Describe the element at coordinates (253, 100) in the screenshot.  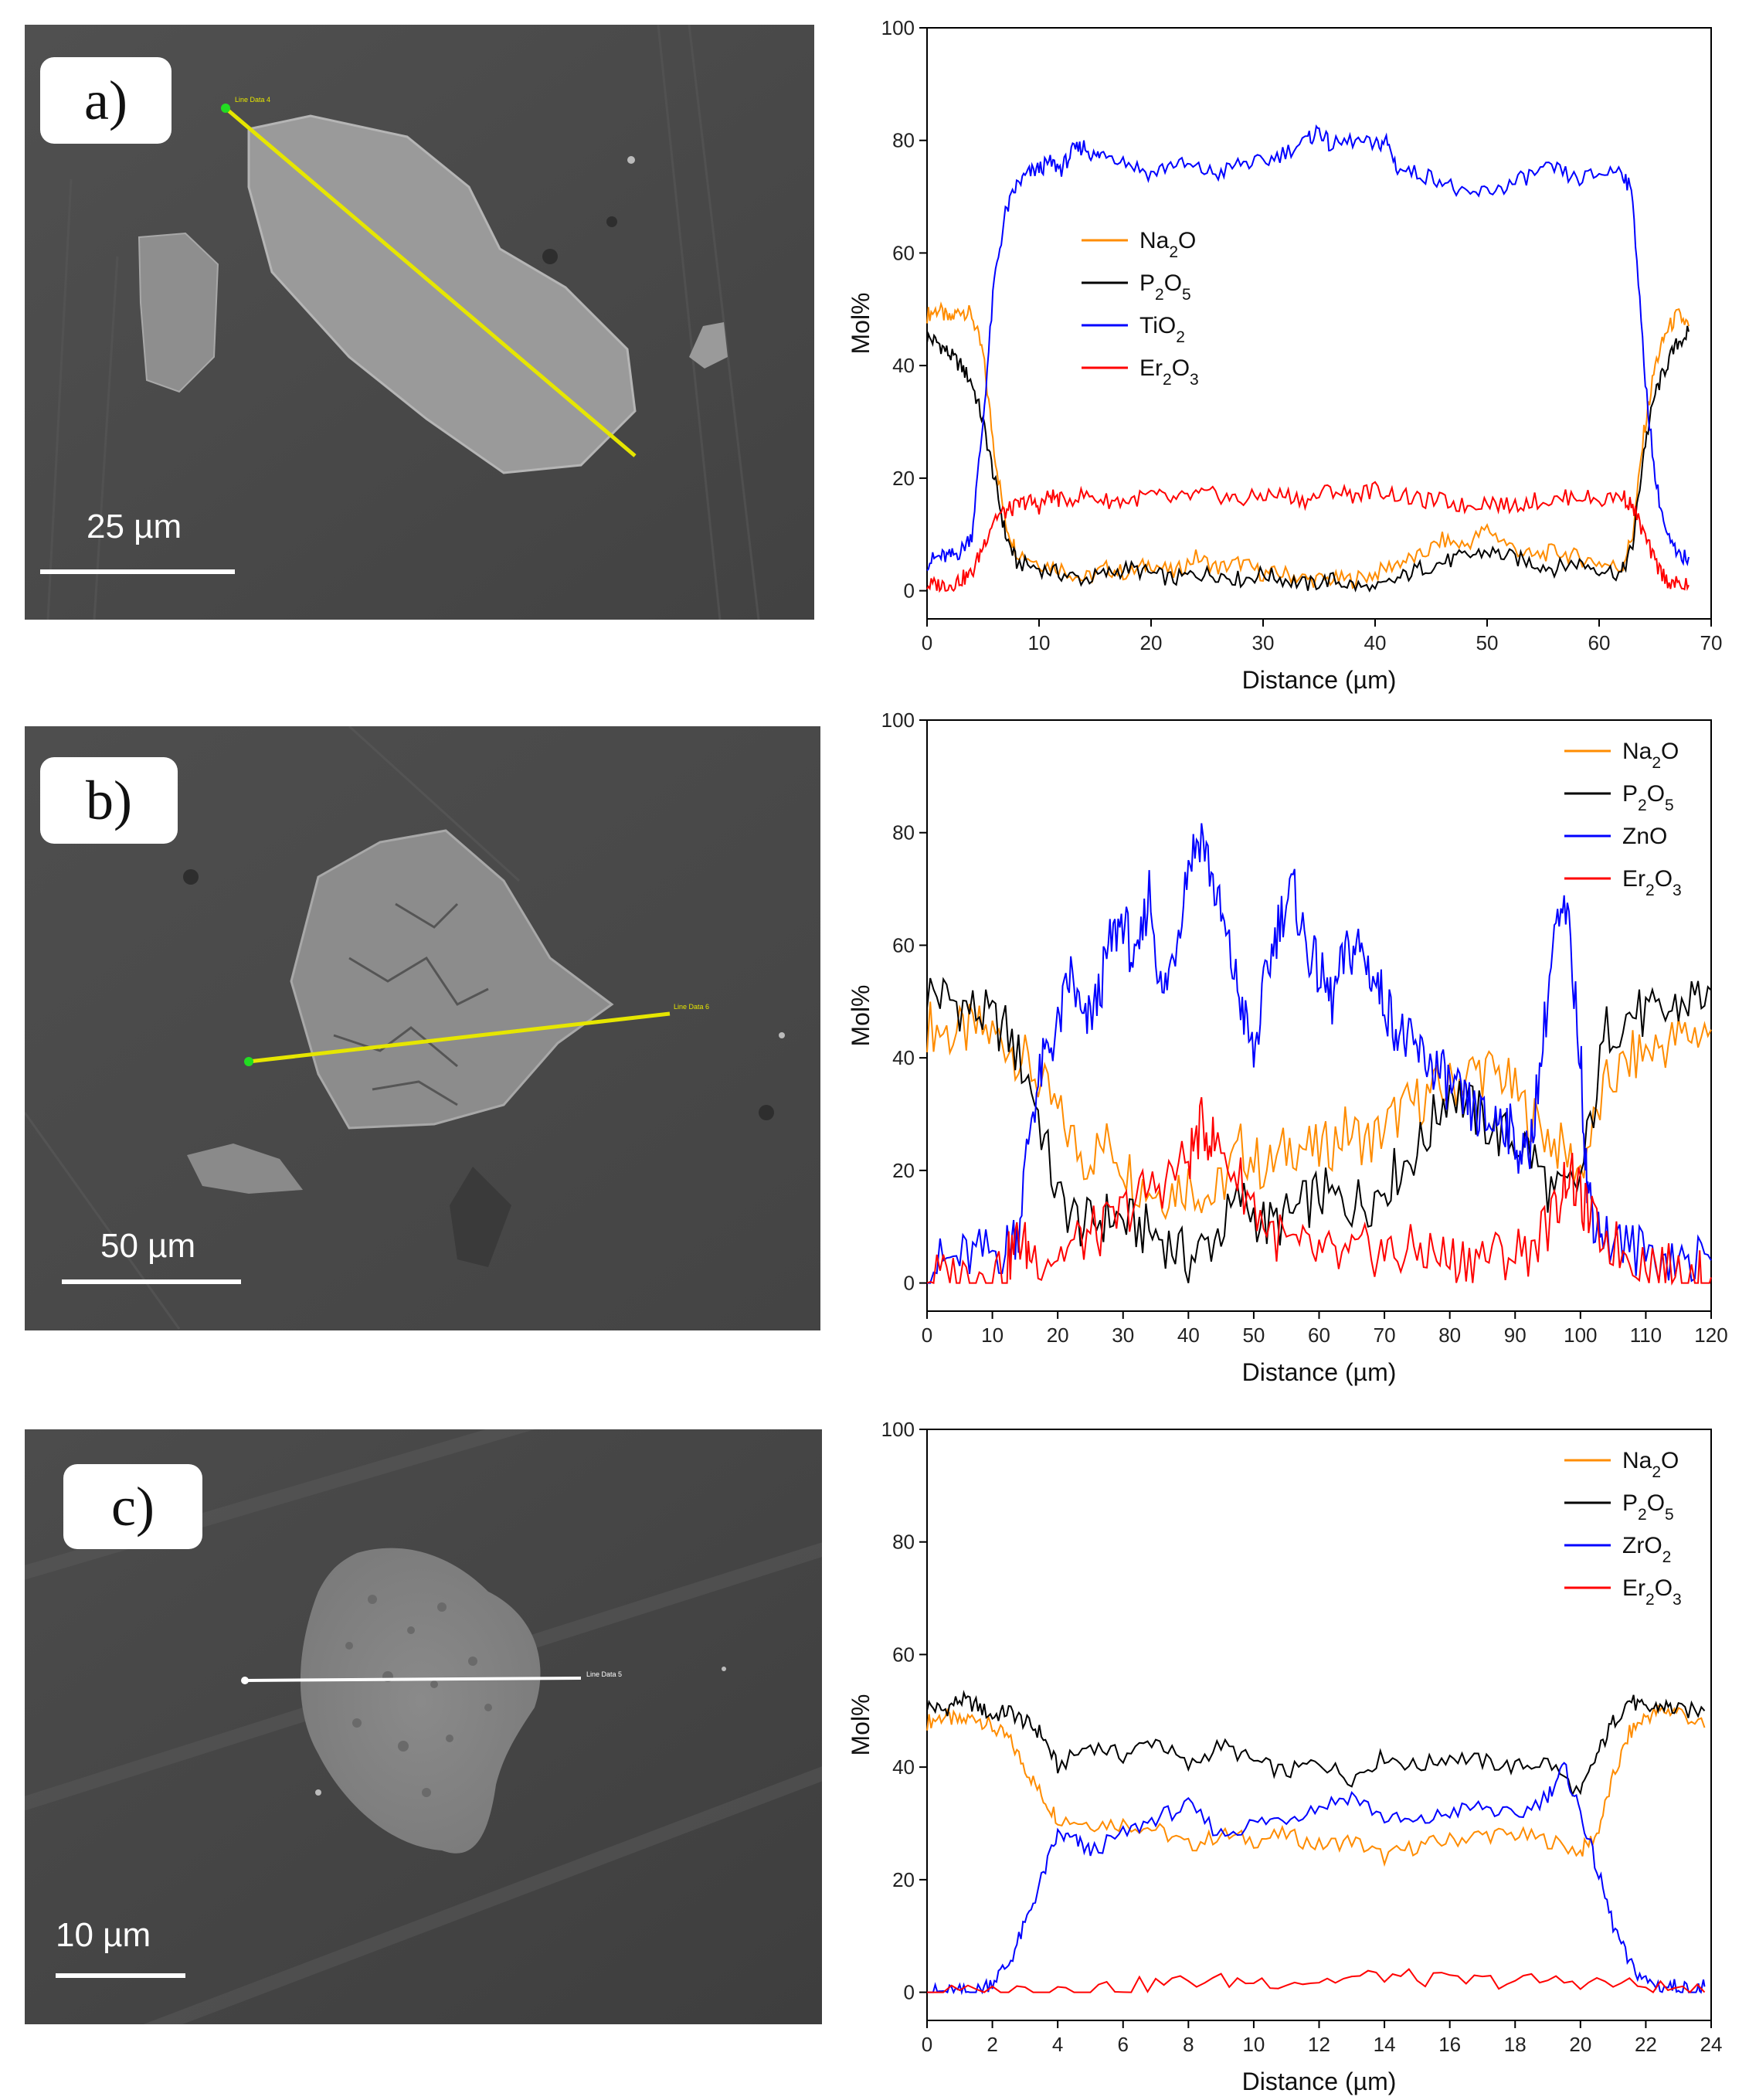
I see `line-tag-a: Line Data 4` at that location.